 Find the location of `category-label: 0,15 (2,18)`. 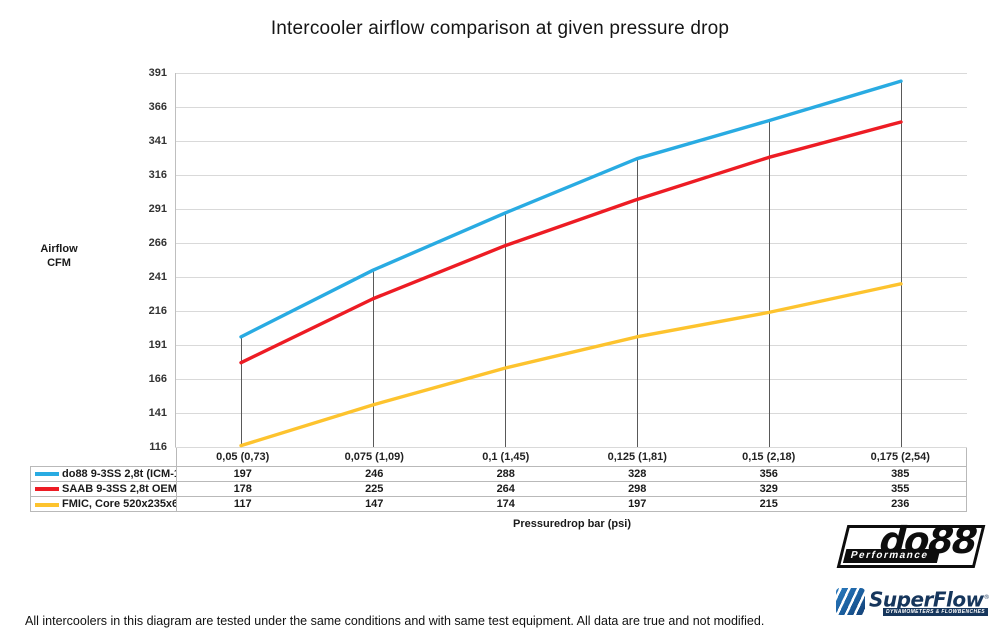

category-label: 0,15 (2,18) is located at coordinates (769, 456).